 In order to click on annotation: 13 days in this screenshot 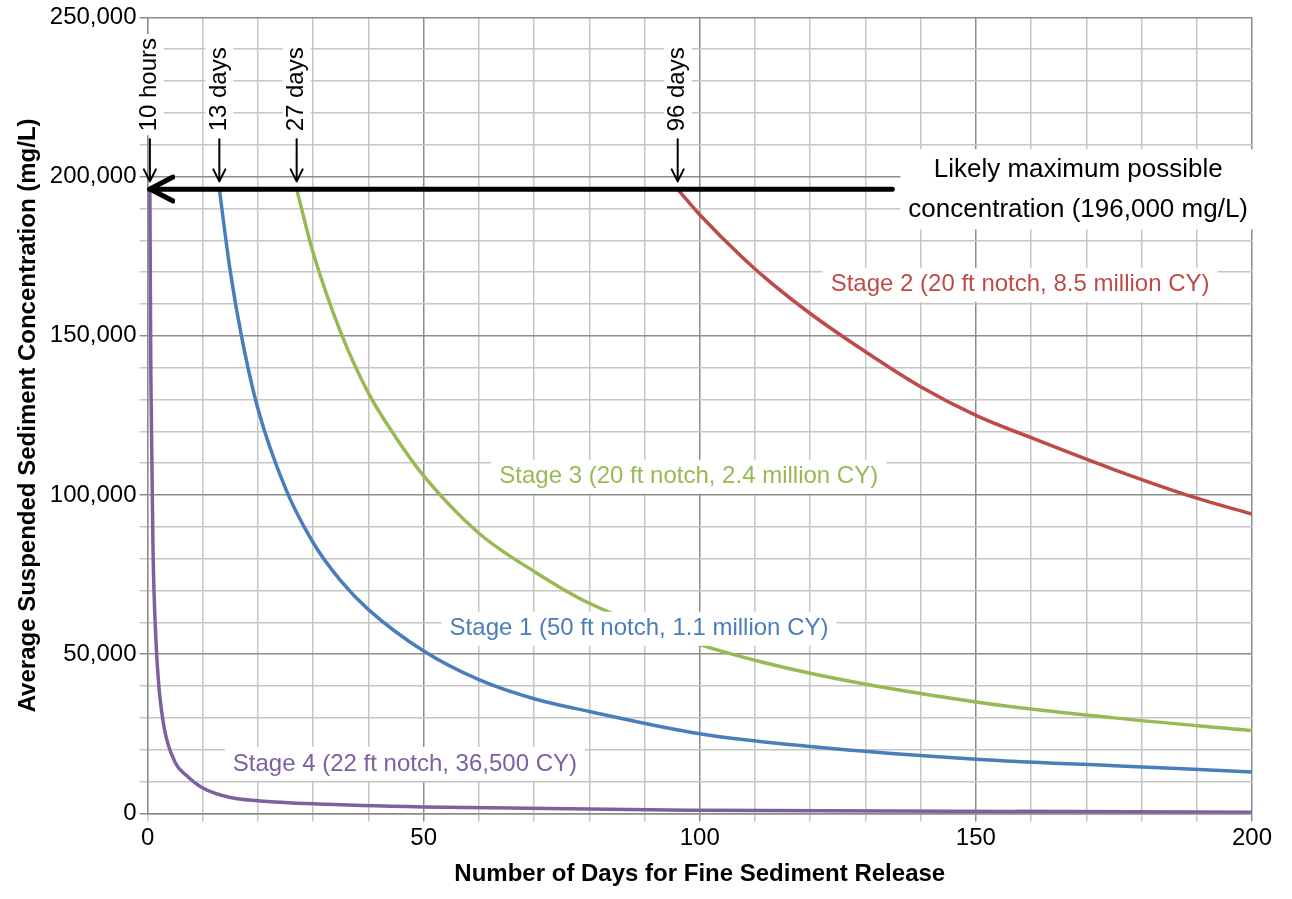, I will do `click(217, 89)`.